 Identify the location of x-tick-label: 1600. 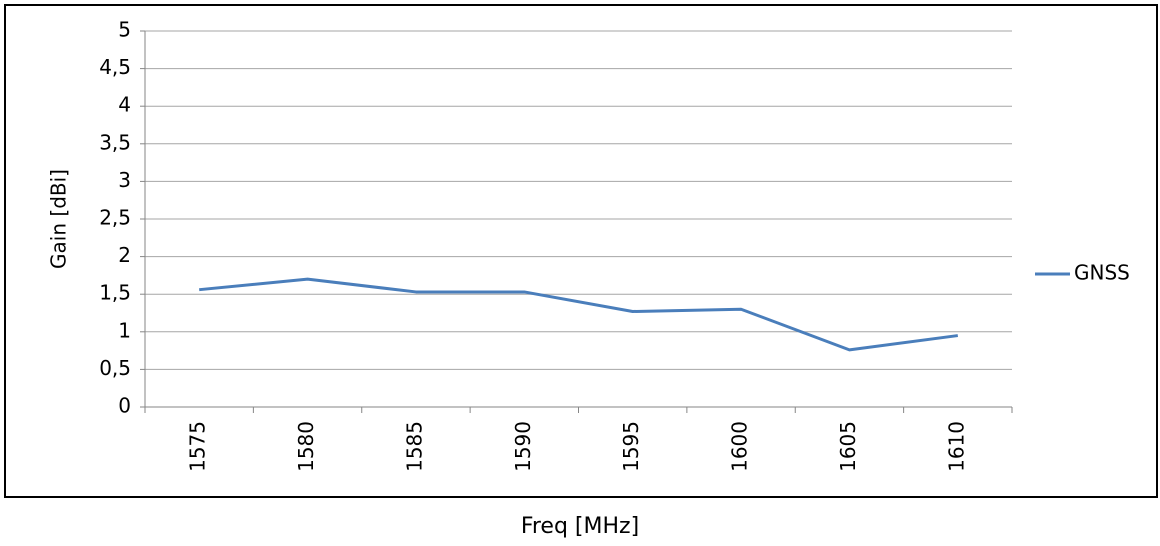
(740, 446).